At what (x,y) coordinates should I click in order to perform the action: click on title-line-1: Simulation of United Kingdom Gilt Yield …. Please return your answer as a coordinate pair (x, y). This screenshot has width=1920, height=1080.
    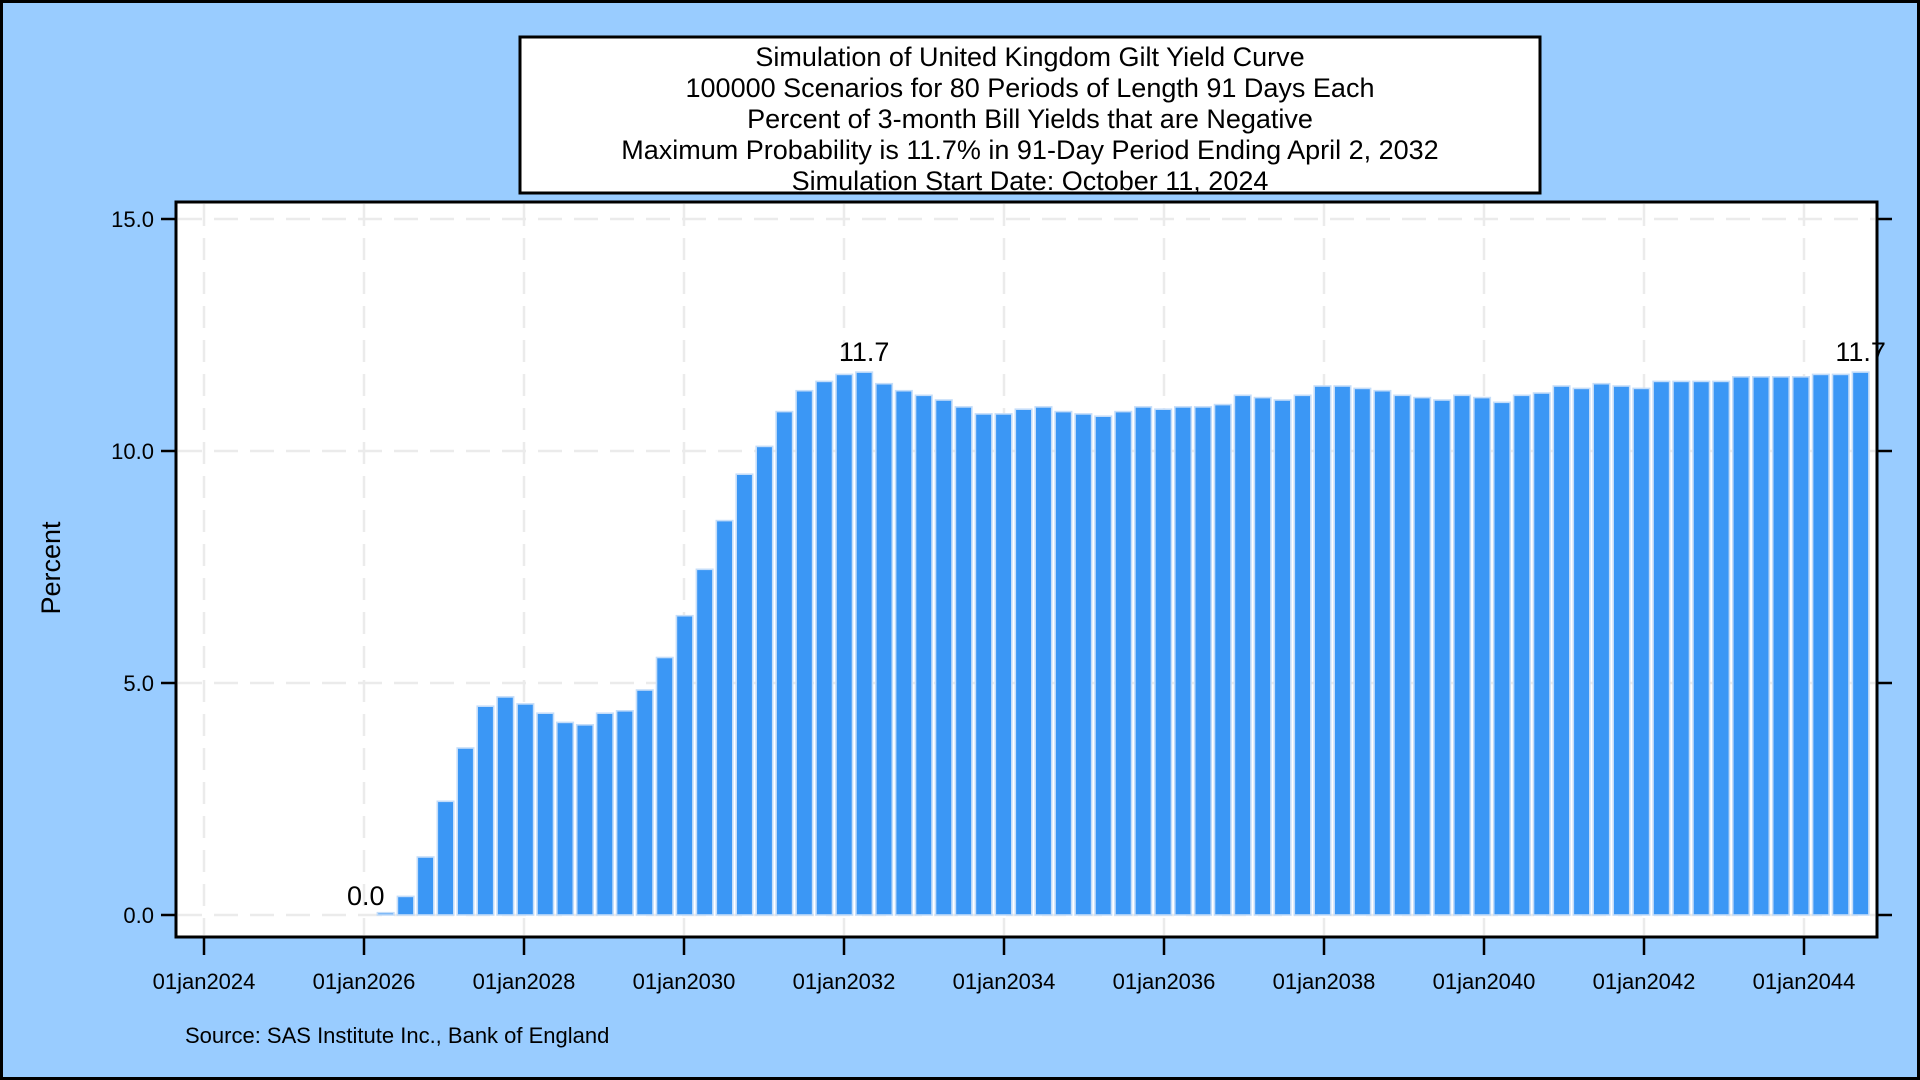
    Looking at the image, I should click on (1029, 57).